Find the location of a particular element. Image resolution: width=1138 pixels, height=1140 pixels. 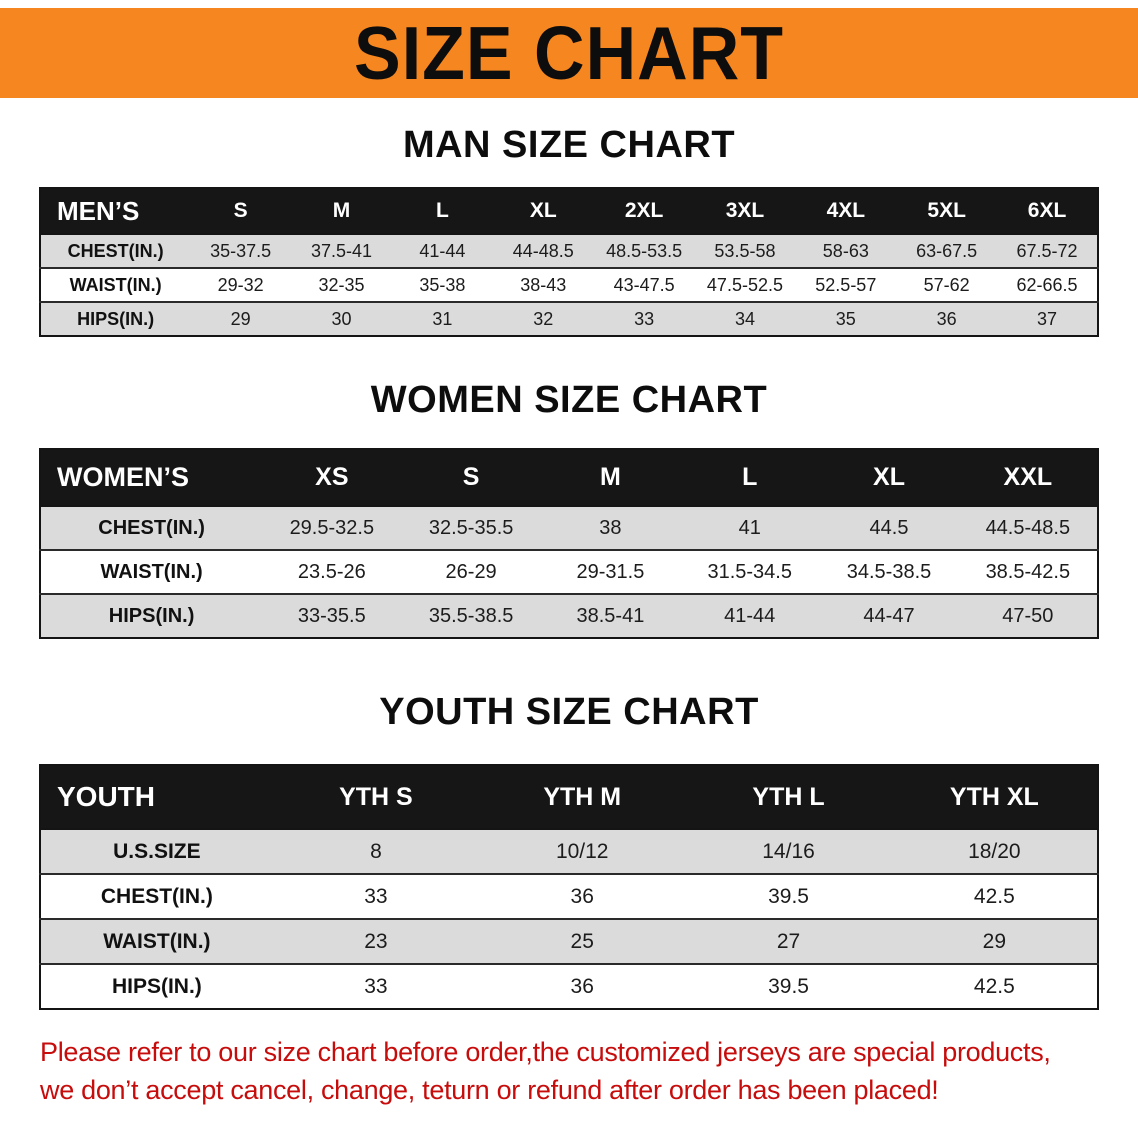

size-column-header: 2XL is located at coordinates (644, 211).